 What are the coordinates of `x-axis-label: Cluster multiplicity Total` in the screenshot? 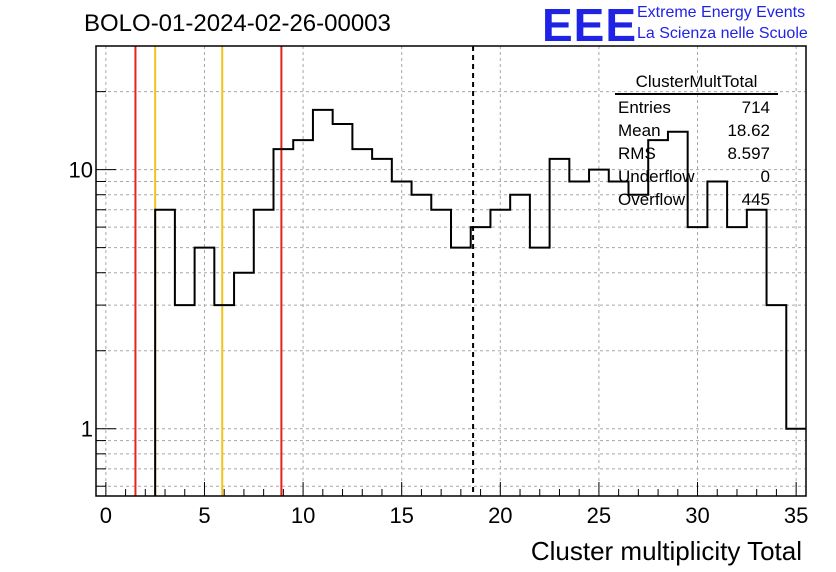 It's located at (666, 551).